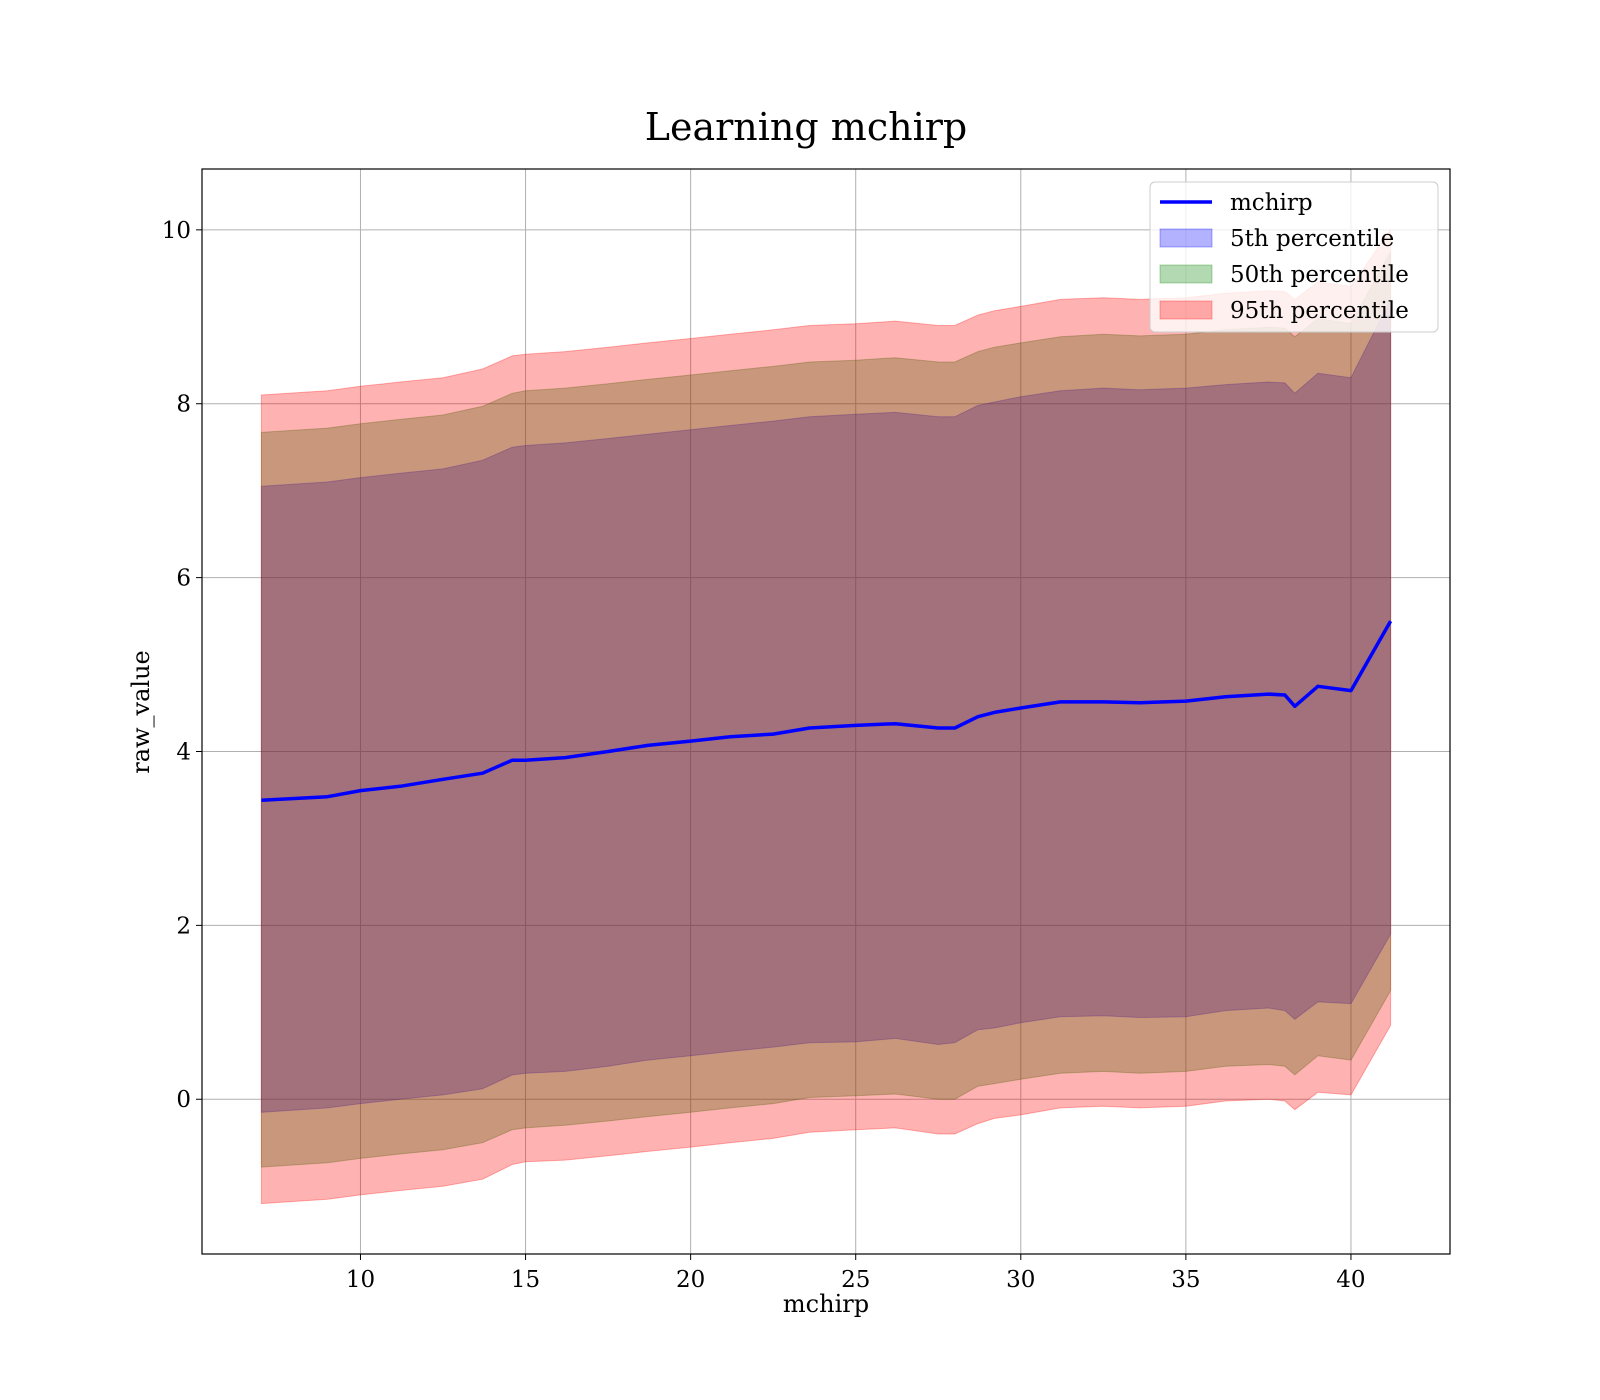  What do you see at coordinates (183, 1100) in the screenshot?
I see `y-tick-label: 0` at bounding box center [183, 1100].